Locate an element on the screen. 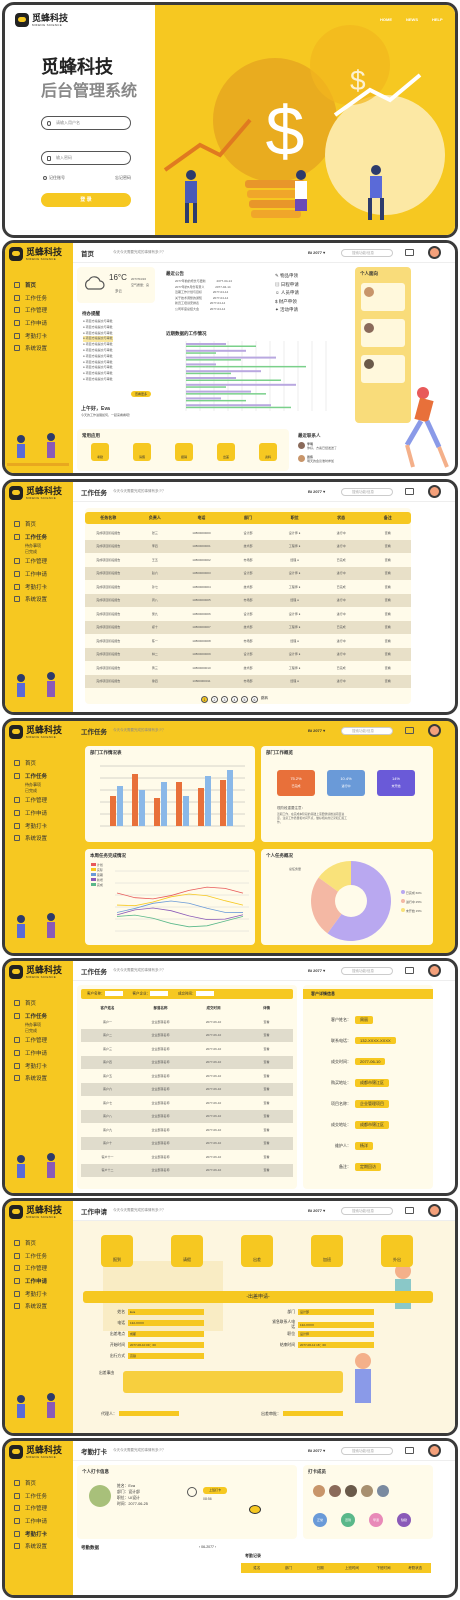 This screenshot has height=1600, width=460. table-row: 完成项目阶段报告 郑十 13800000007 技术部 工程师 ● 已完成 查看 is located at coordinates (248, 627).